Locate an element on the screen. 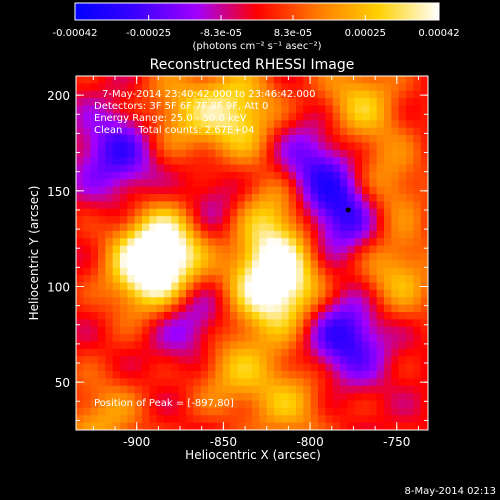 The image size is (500, 500). x-tick-label: -750 is located at coordinates (396, 442).